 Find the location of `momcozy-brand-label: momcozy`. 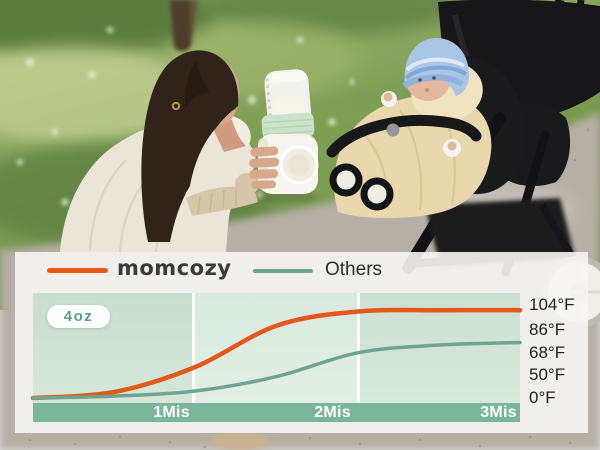

momcozy-brand-label: momcozy is located at coordinates (174, 268).